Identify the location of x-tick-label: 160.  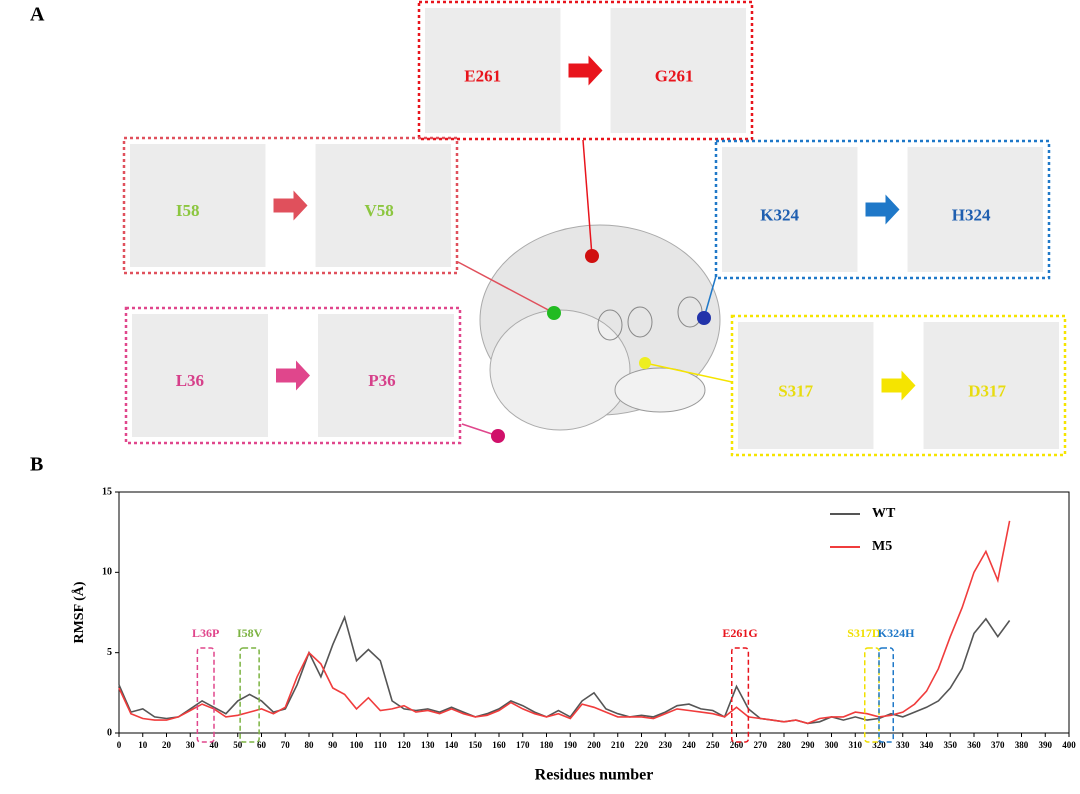
(499, 745).